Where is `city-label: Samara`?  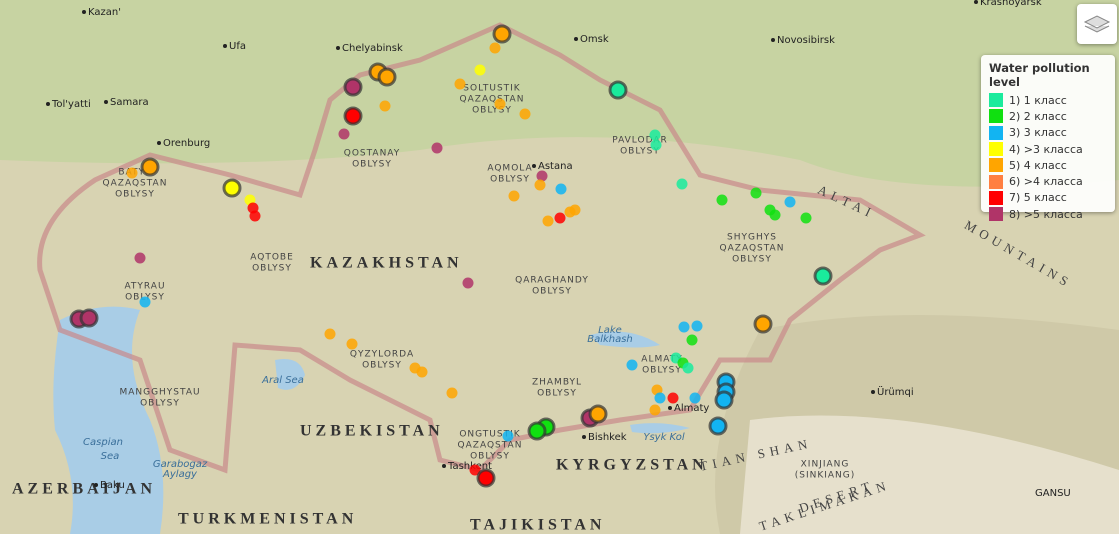
city-label: Samara is located at coordinates (129, 102).